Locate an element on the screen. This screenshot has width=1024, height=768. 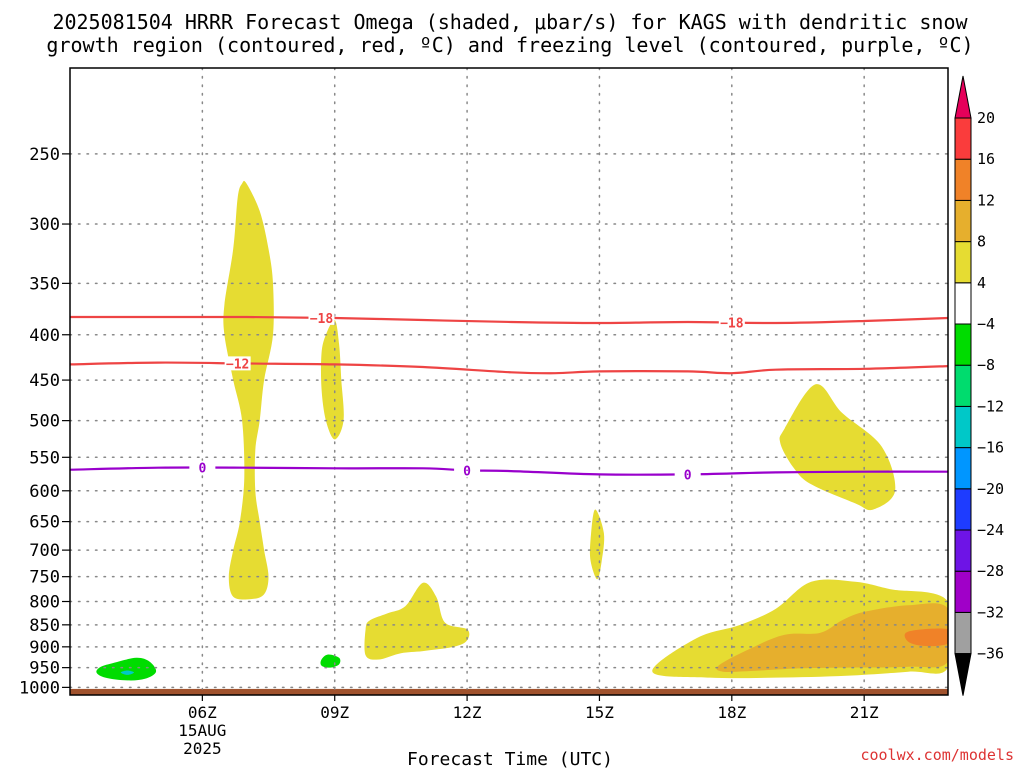
colorbar-label: −16 is located at coordinates (990, 448).